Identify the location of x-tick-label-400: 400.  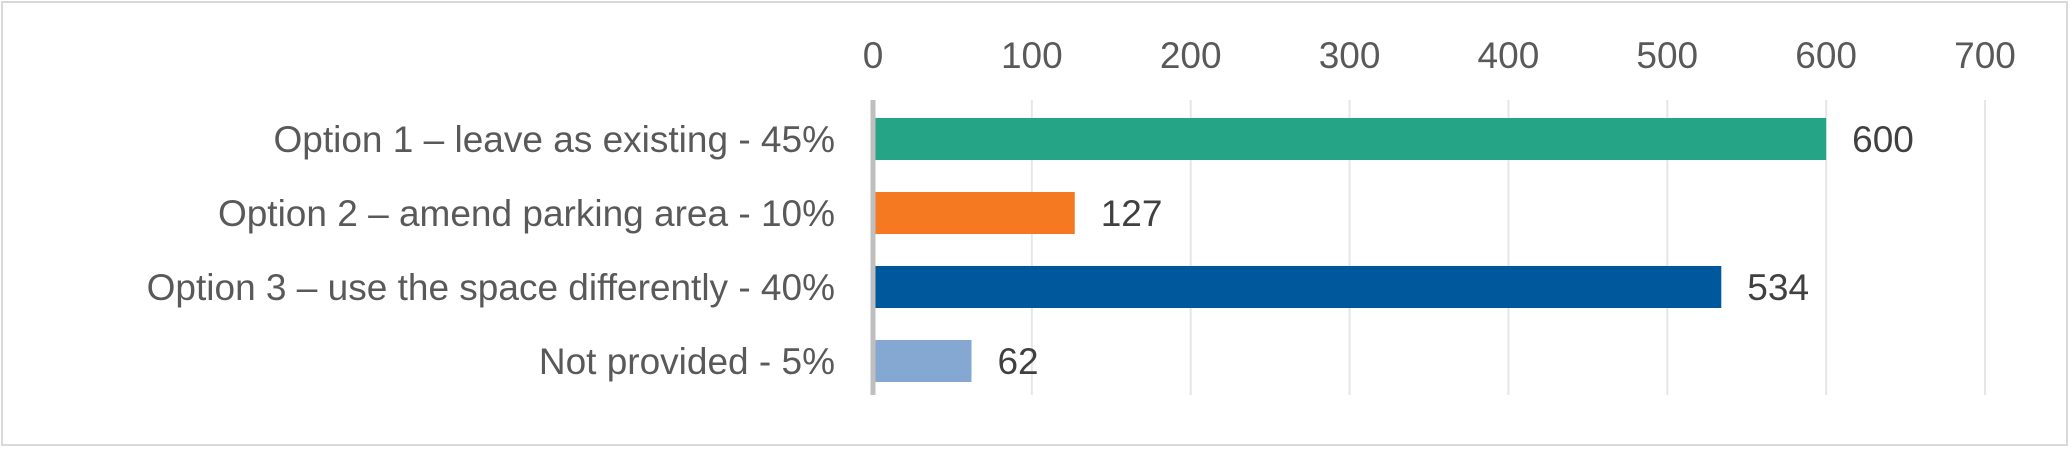
(1509, 55).